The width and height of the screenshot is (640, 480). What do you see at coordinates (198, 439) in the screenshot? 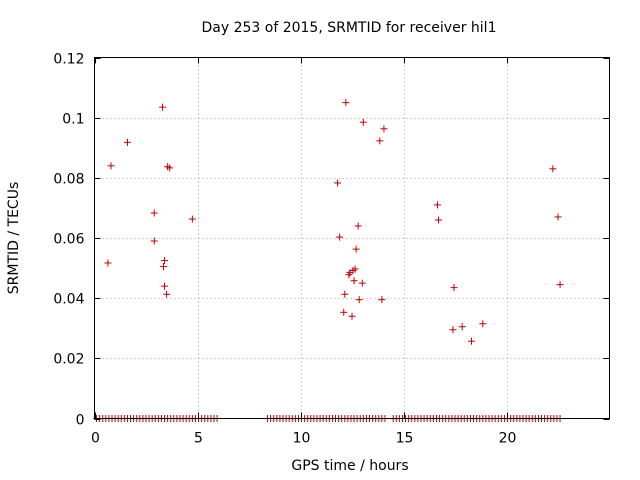
I see `x-tick-label: 5` at bounding box center [198, 439].